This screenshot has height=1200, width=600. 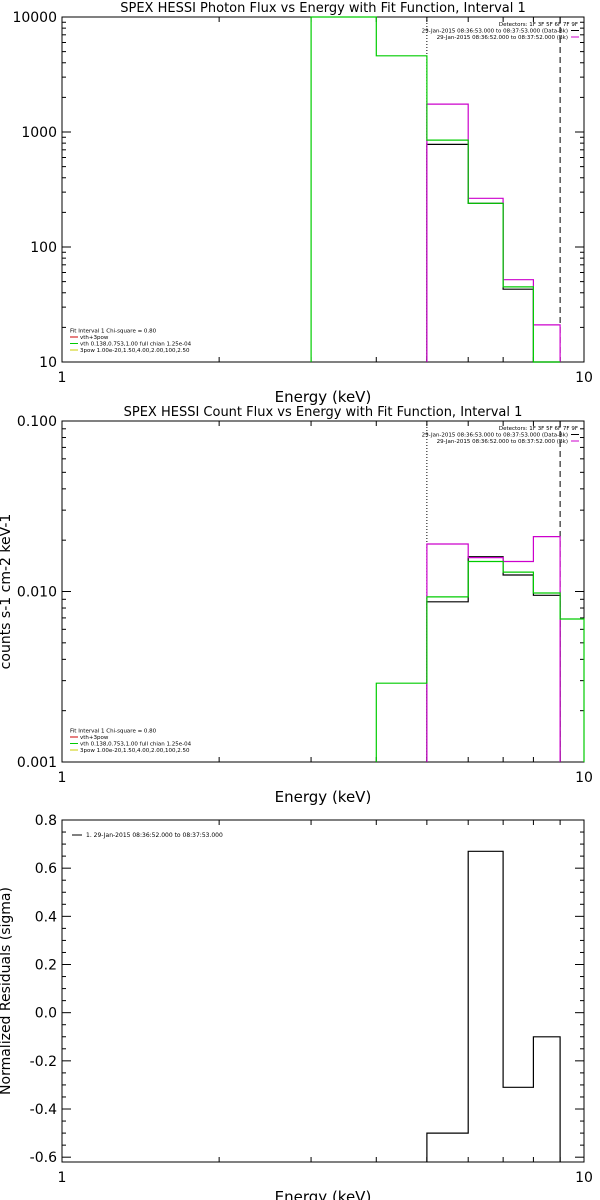 What do you see at coordinates (46, 869) in the screenshot?
I see `y-tick-label: 0.6` at bounding box center [46, 869].